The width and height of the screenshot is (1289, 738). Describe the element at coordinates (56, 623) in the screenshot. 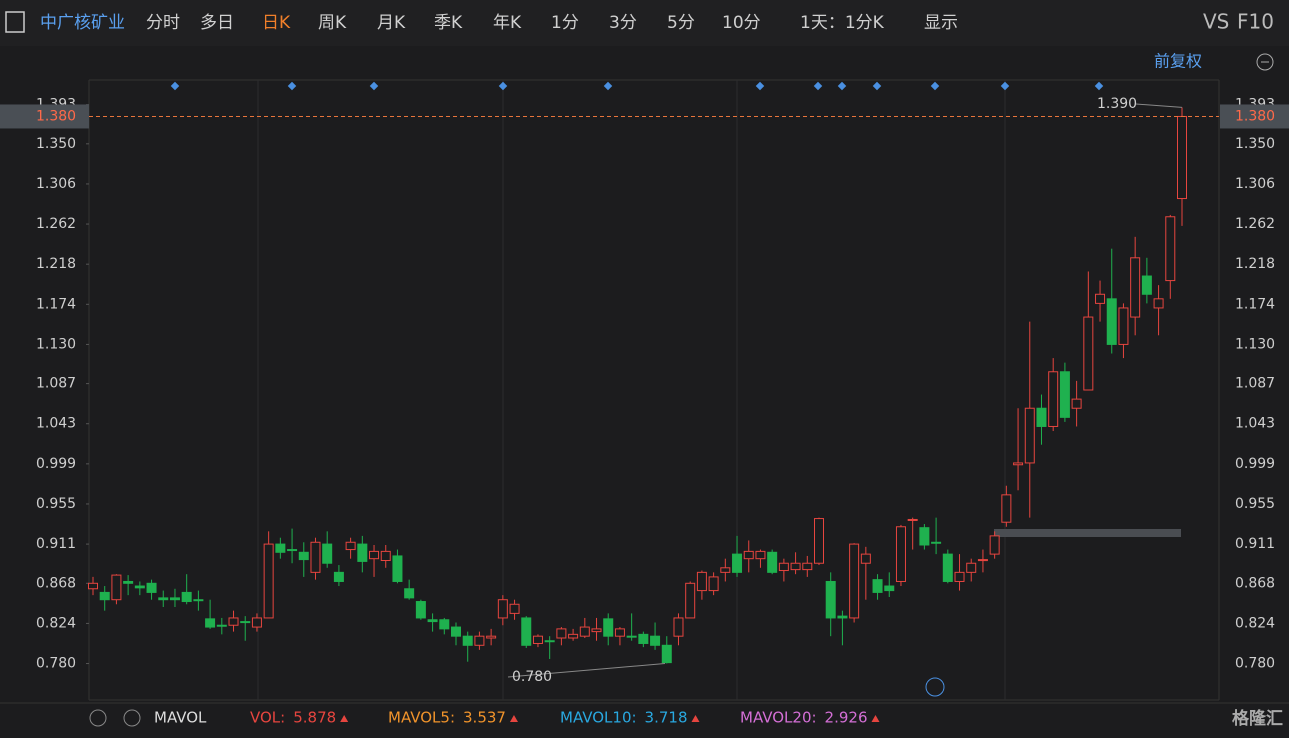

I see `y-tick-label: 0.824` at that location.